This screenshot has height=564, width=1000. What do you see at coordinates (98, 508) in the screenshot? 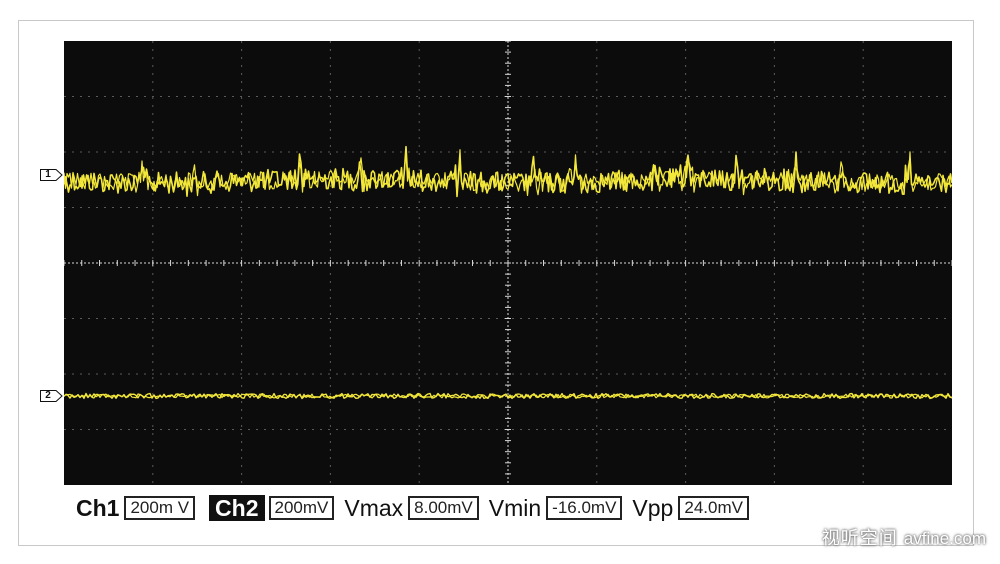
I see `ch1-label: Ch1` at bounding box center [98, 508].